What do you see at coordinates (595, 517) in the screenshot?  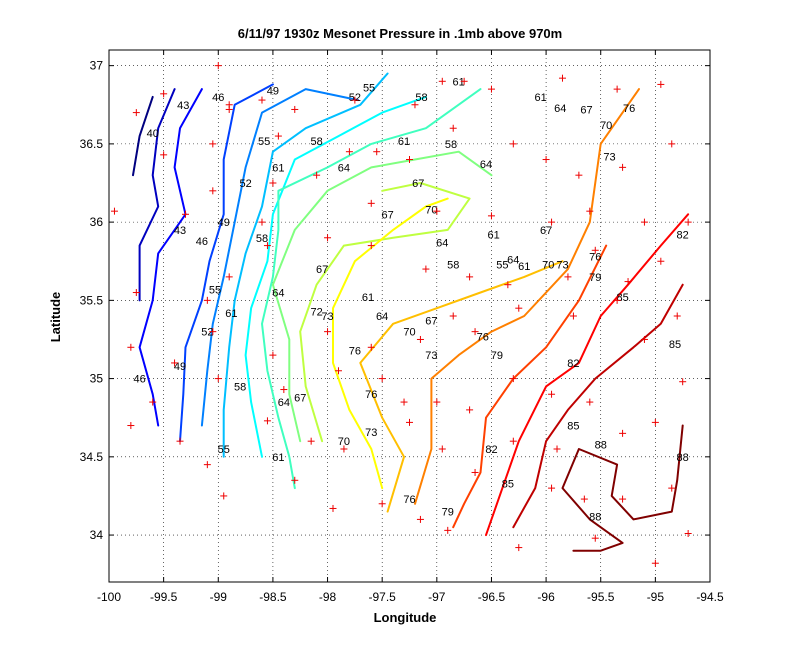 I see `contour-label: 88` at bounding box center [595, 517].